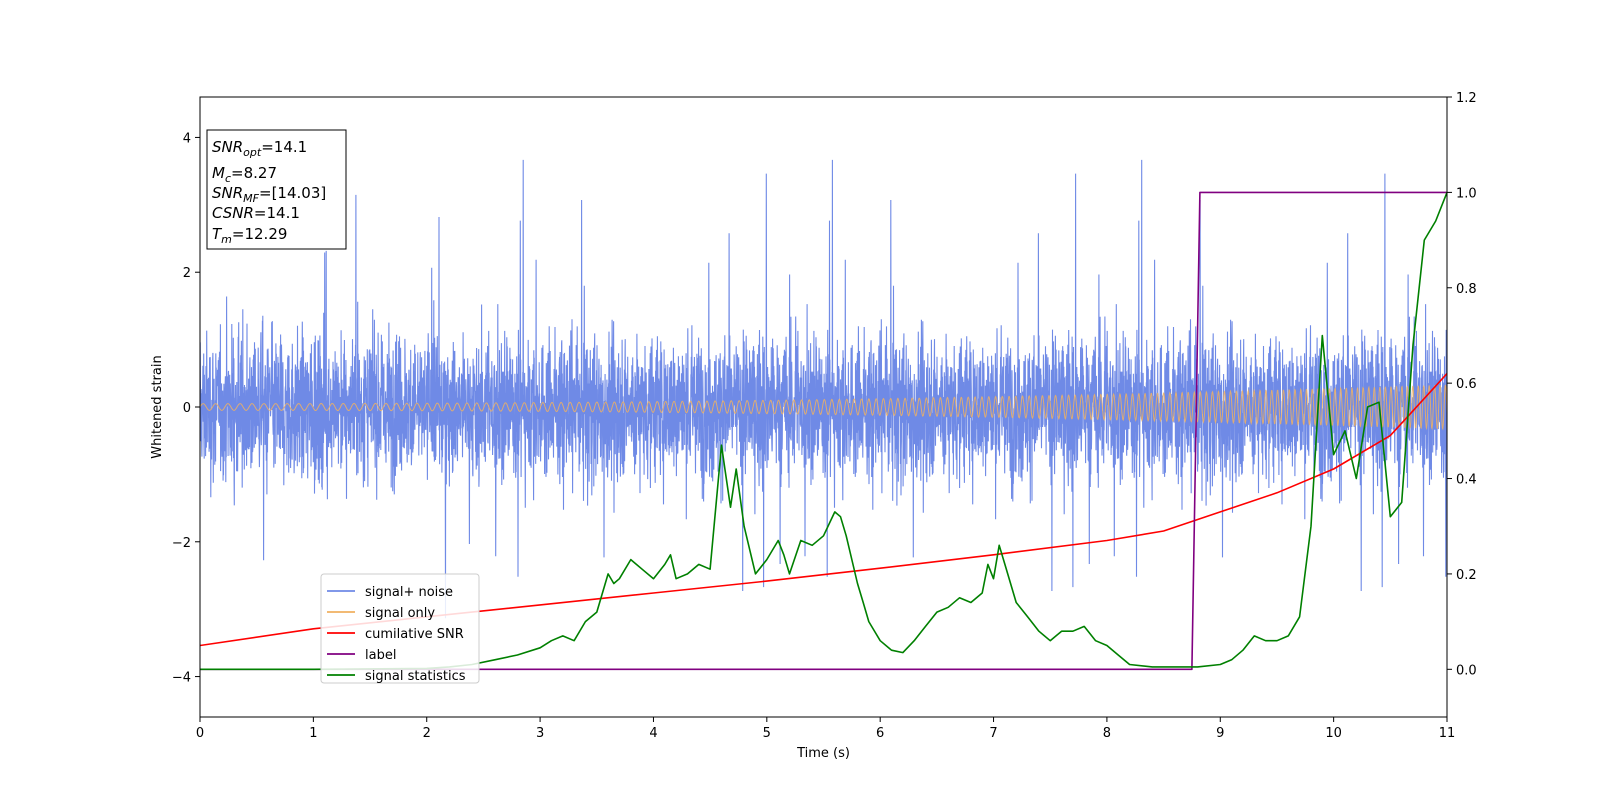 This screenshot has height=800, width=1600. What do you see at coordinates (823, 753) in the screenshot?
I see `x-axis-label: Time (s)` at bounding box center [823, 753].